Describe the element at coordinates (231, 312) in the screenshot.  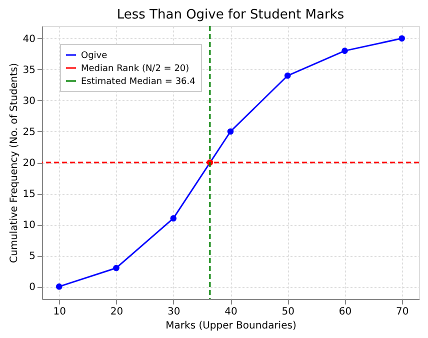
I see `x-tick-label: 40` at that location.